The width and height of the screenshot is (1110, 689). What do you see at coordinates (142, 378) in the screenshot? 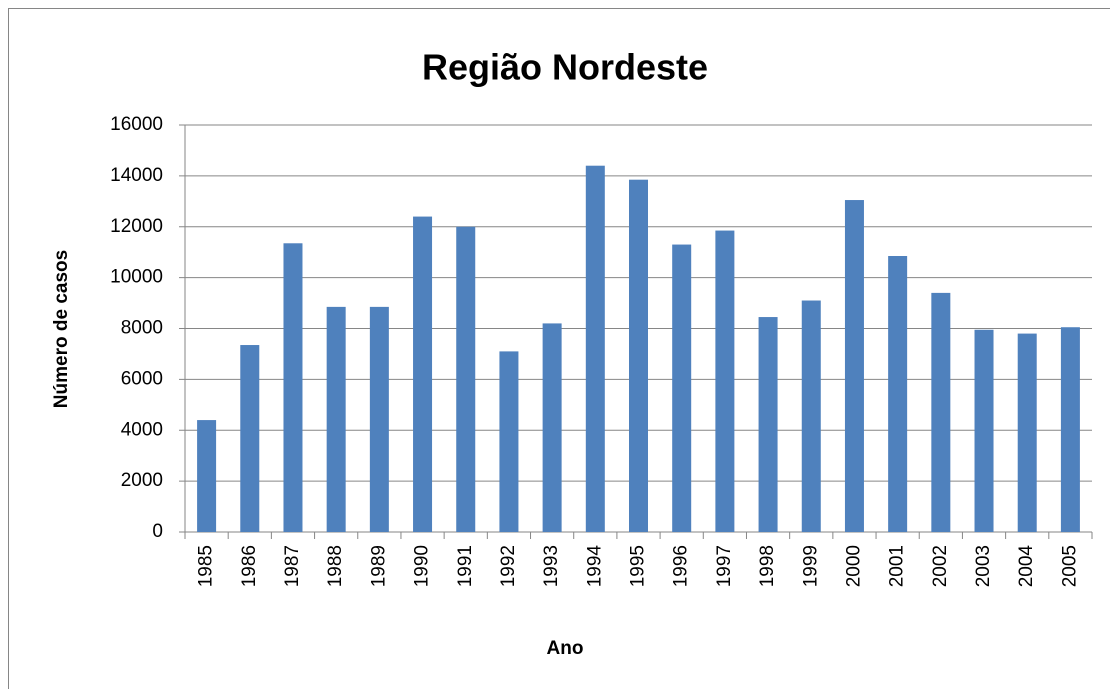
I see `y-tick-label: 6000` at bounding box center [142, 378].